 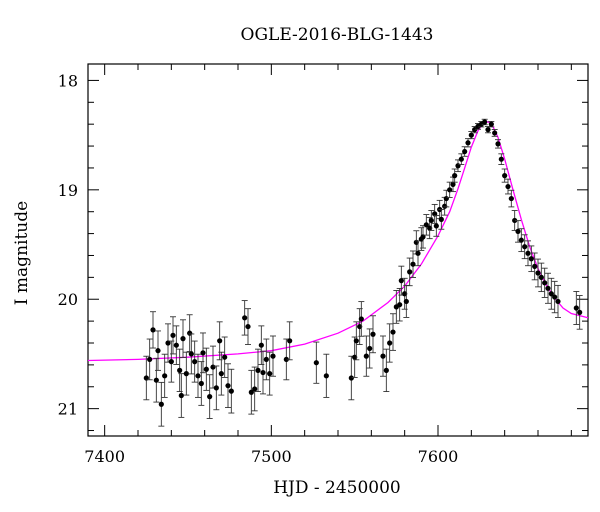 I want to click on y-tick-label: 18, so click(x=68, y=80).